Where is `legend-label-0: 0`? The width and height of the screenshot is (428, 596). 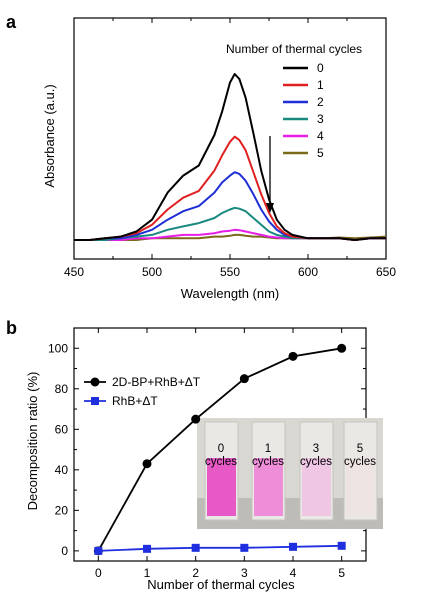
legend-label-0: 0 is located at coordinates (320, 68).